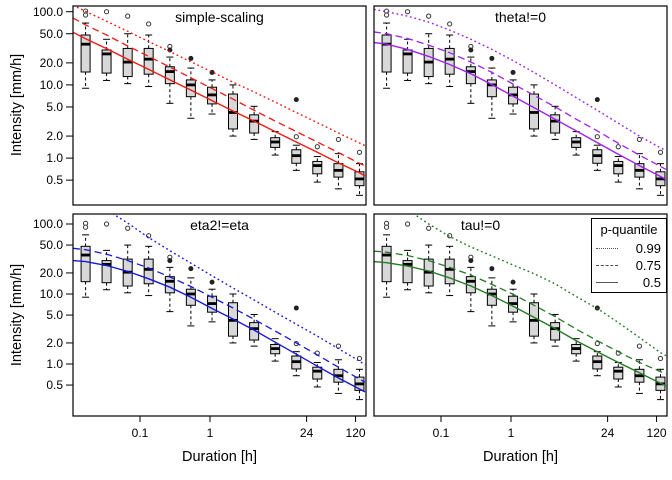 This screenshot has width=672, height=480. Describe the element at coordinates (629, 248) in the screenshot. I see `legend-entry-q99: 0.99` at that location.